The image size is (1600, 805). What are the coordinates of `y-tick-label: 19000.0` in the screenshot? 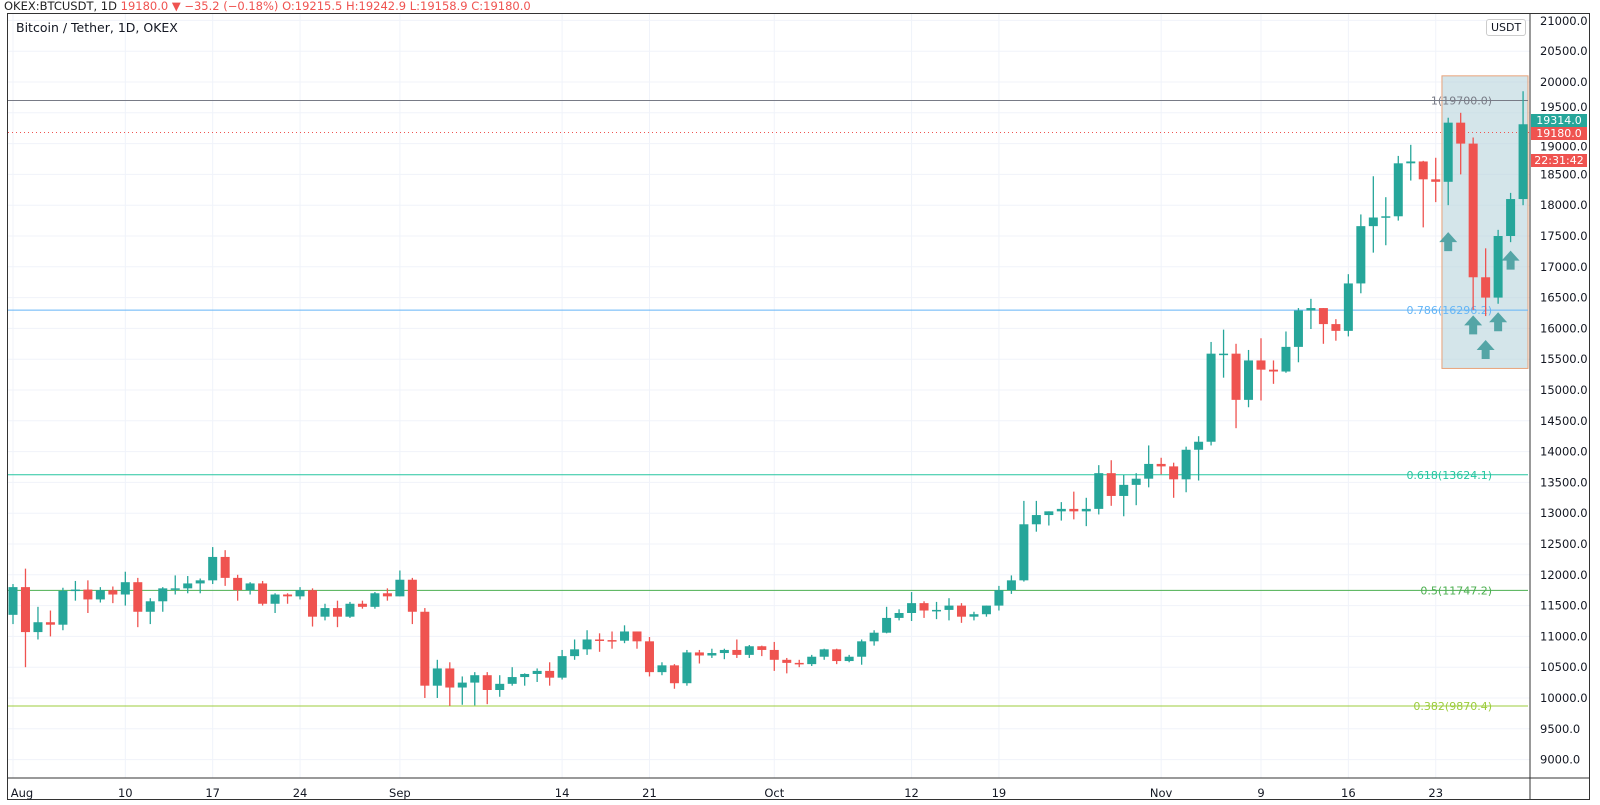 It's located at (1564, 147).